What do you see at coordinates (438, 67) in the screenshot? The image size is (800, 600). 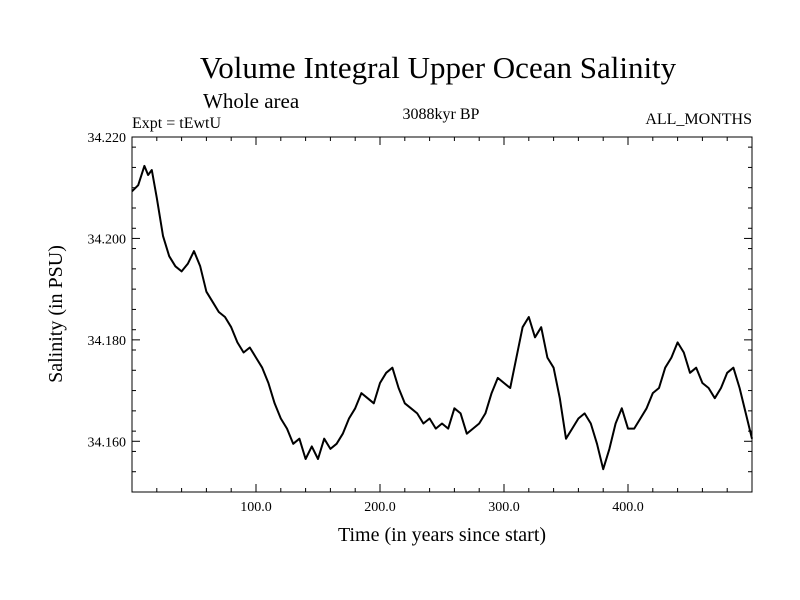 I see `chart-title: Volume Integral Upper Ocean Salinity` at bounding box center [438, 67].